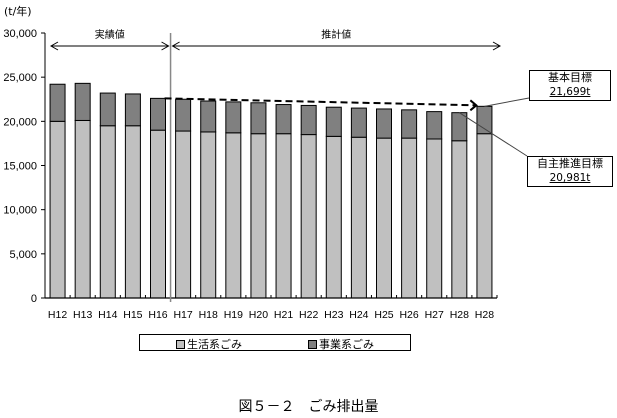 This screenshot has width=617, height=418. Describe the element at coordinates (383, 315) in the screenshot. I see `x-tick-label: H25` at that location.